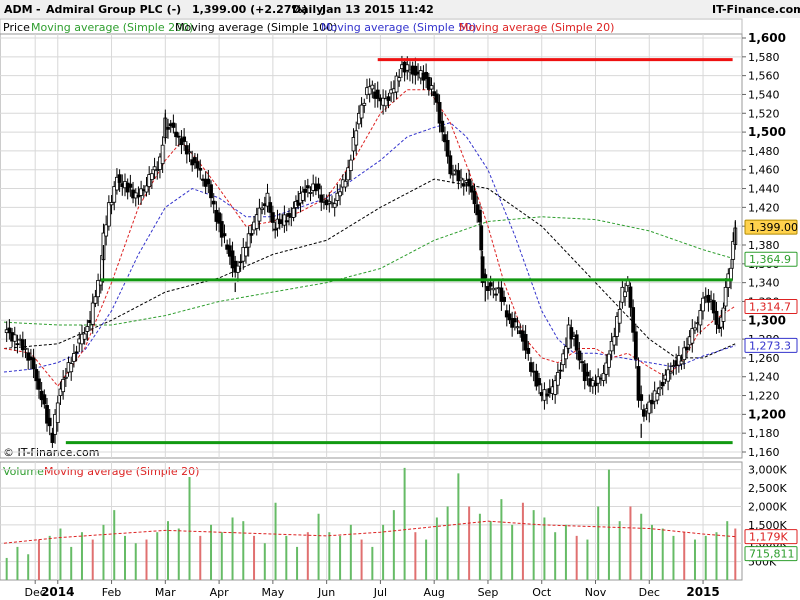  I want to click on price-label-1-box, so click(771, 259).